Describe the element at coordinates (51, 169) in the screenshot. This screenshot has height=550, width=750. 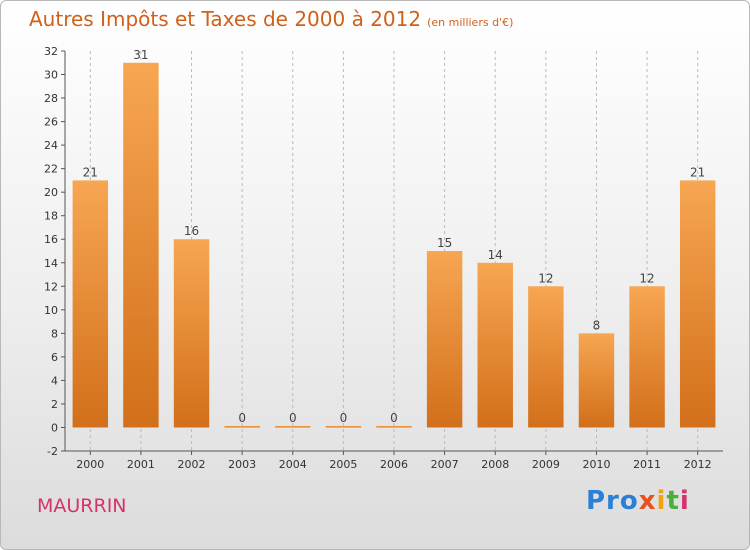
I see `y-tick-label: 22` at that location.